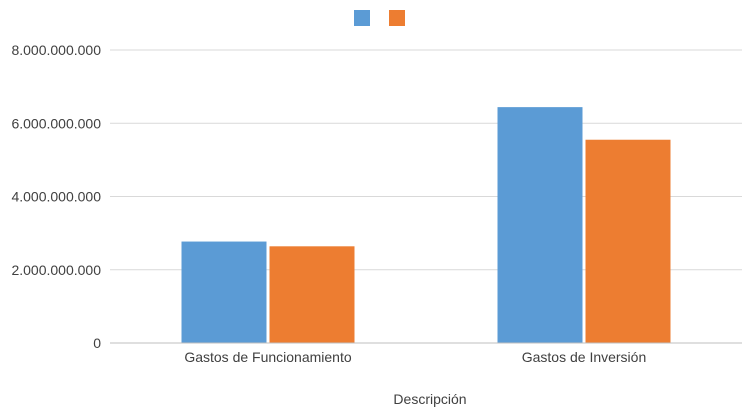 Image resolution: width=742 pixels, height=408 pixels. Describe the element at coordinates (584, 357) in the screenshot. I see `x-category-label: Gastos de Inversión` at that location.